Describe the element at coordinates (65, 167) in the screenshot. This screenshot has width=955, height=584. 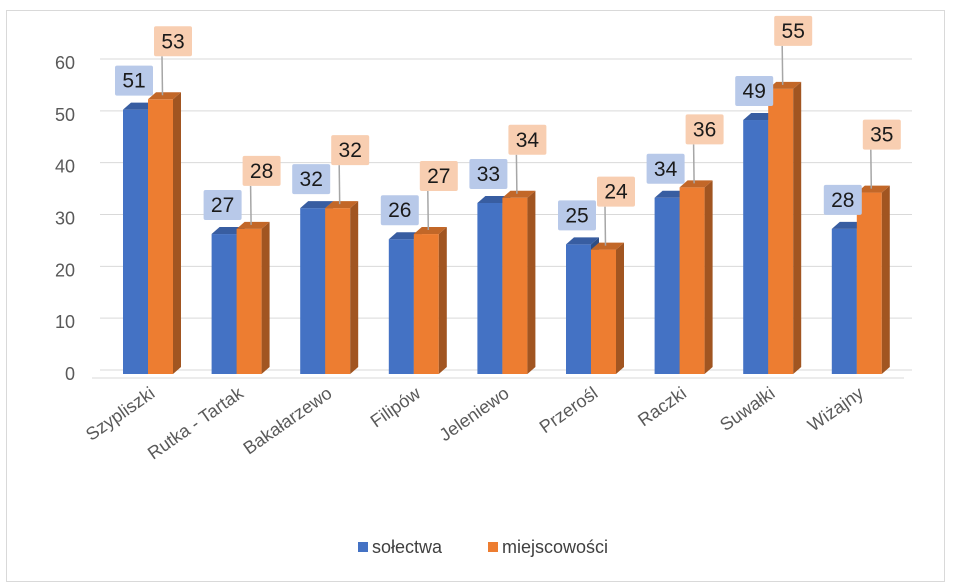
I see `y-tick-label: 40` at that location.